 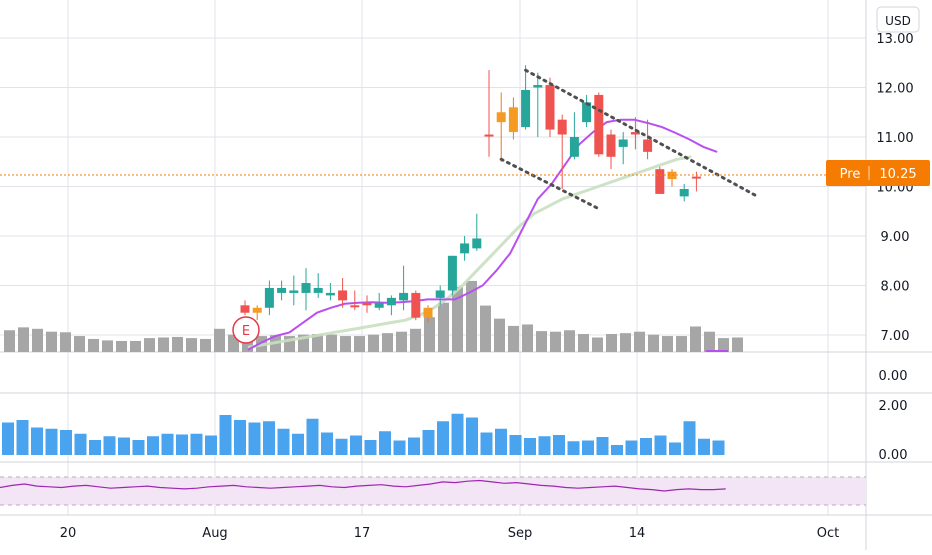 I want to click on time-tick-label: 17, so click(x=362, y=533).